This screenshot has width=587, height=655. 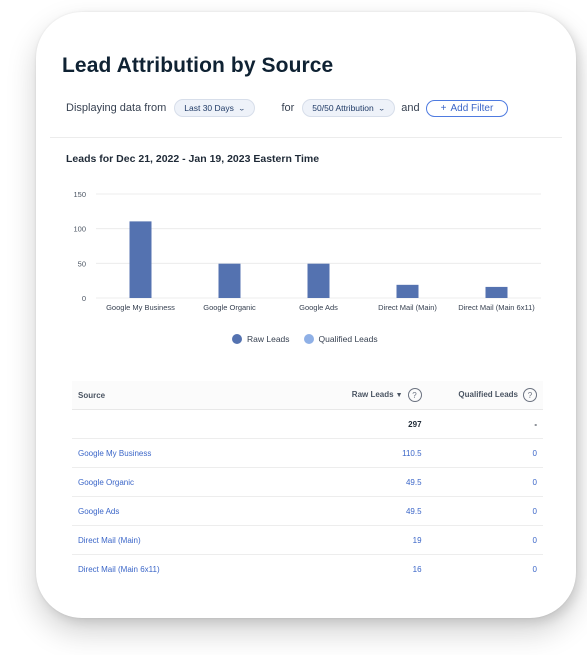 I want to click on add-filter-button: + Add Filter, so click(x=467, y=108).